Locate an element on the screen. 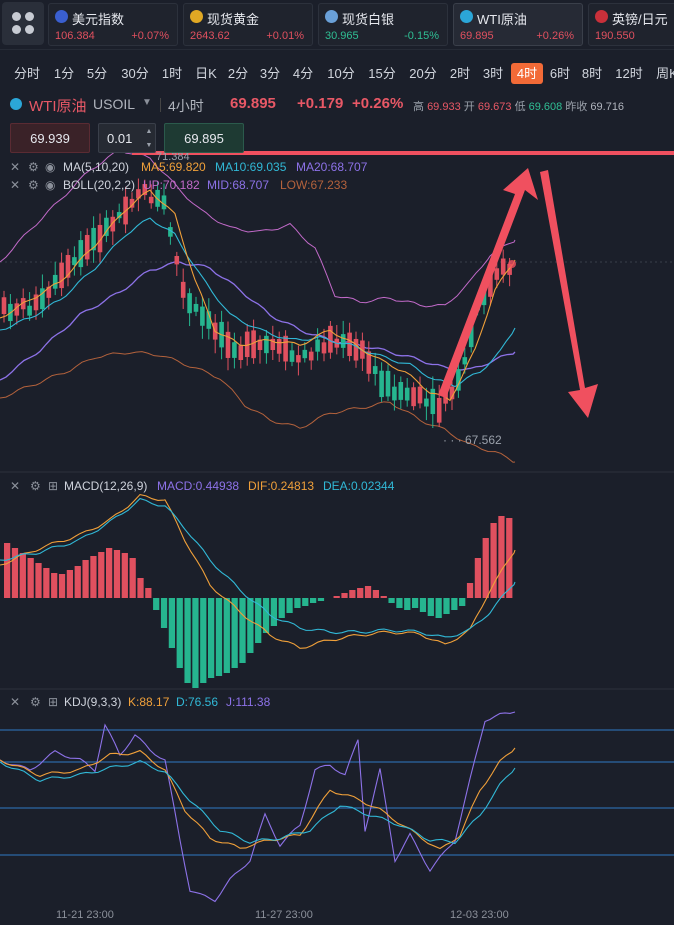 The height and width of the screenshot is (925, 674). quote-price: 2643.62 is located at coordinates (210, 36).